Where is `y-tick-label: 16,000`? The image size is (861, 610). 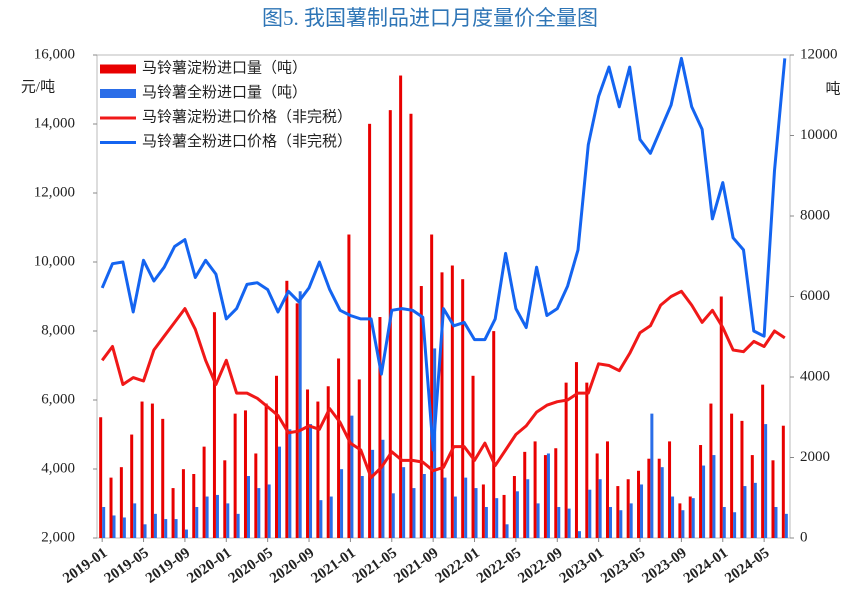 y-tick-label: 16,000 is located at coordinates (54, 54).